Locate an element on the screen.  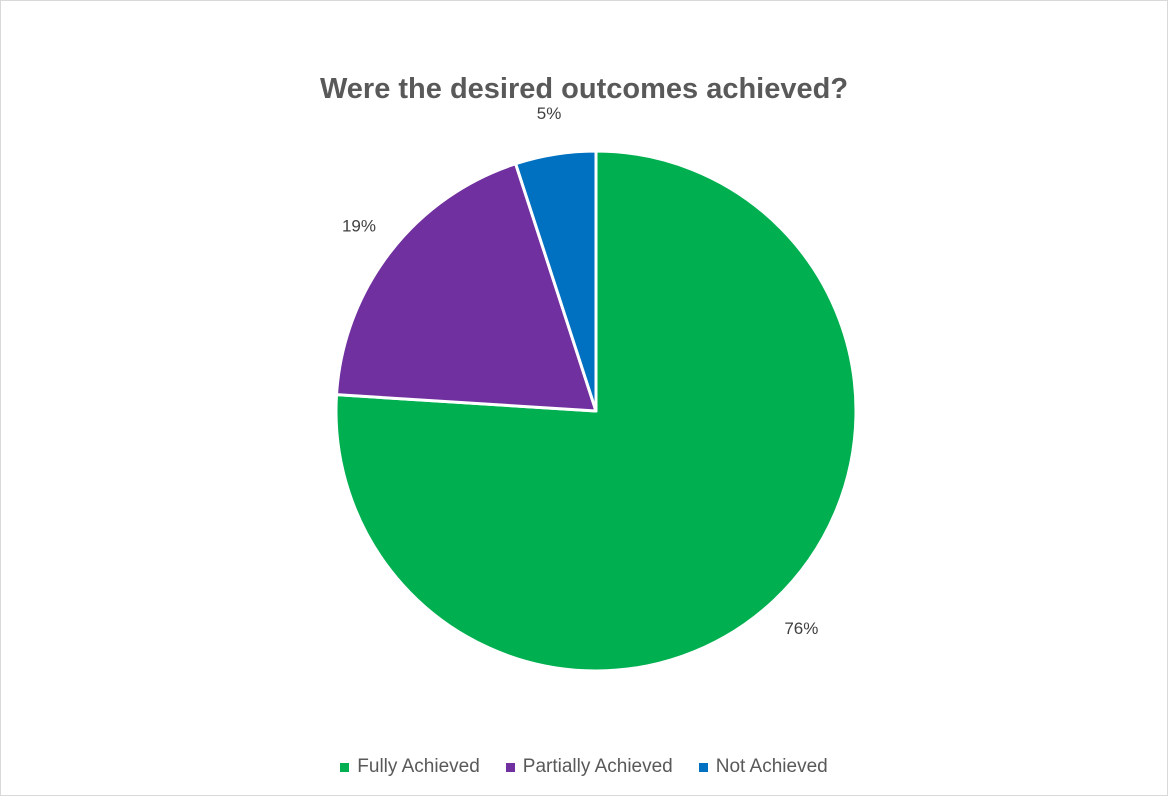
data-label-partially-achieved: 19% is located at coordinates (359, 226).